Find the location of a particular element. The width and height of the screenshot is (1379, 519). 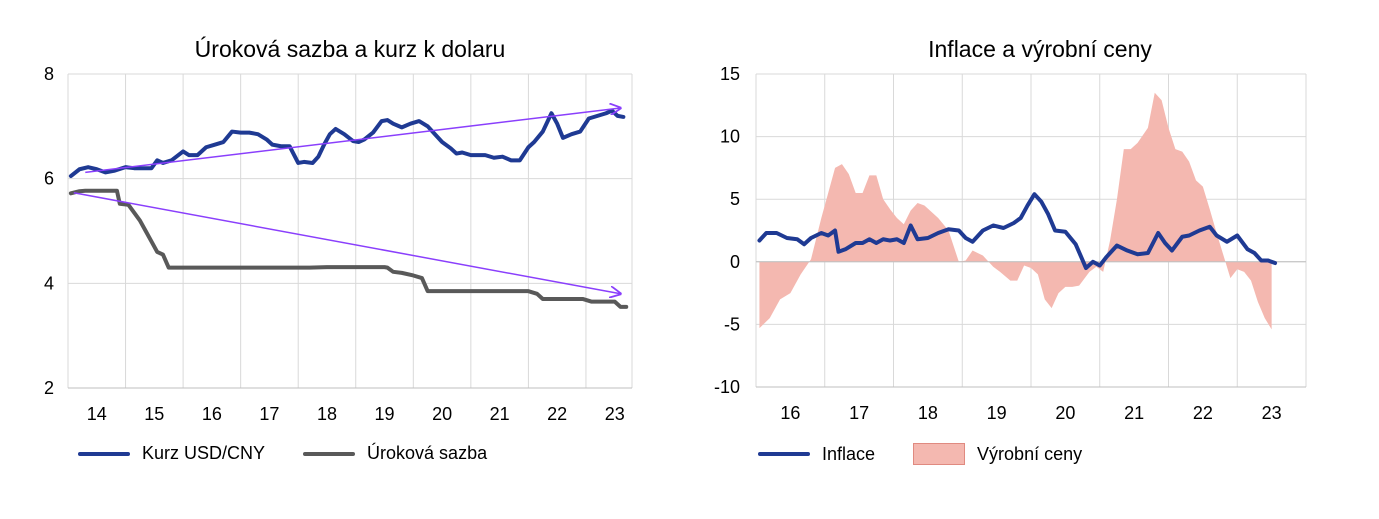

legend-swatch-vyrobni is located at coordinates (939, 454).